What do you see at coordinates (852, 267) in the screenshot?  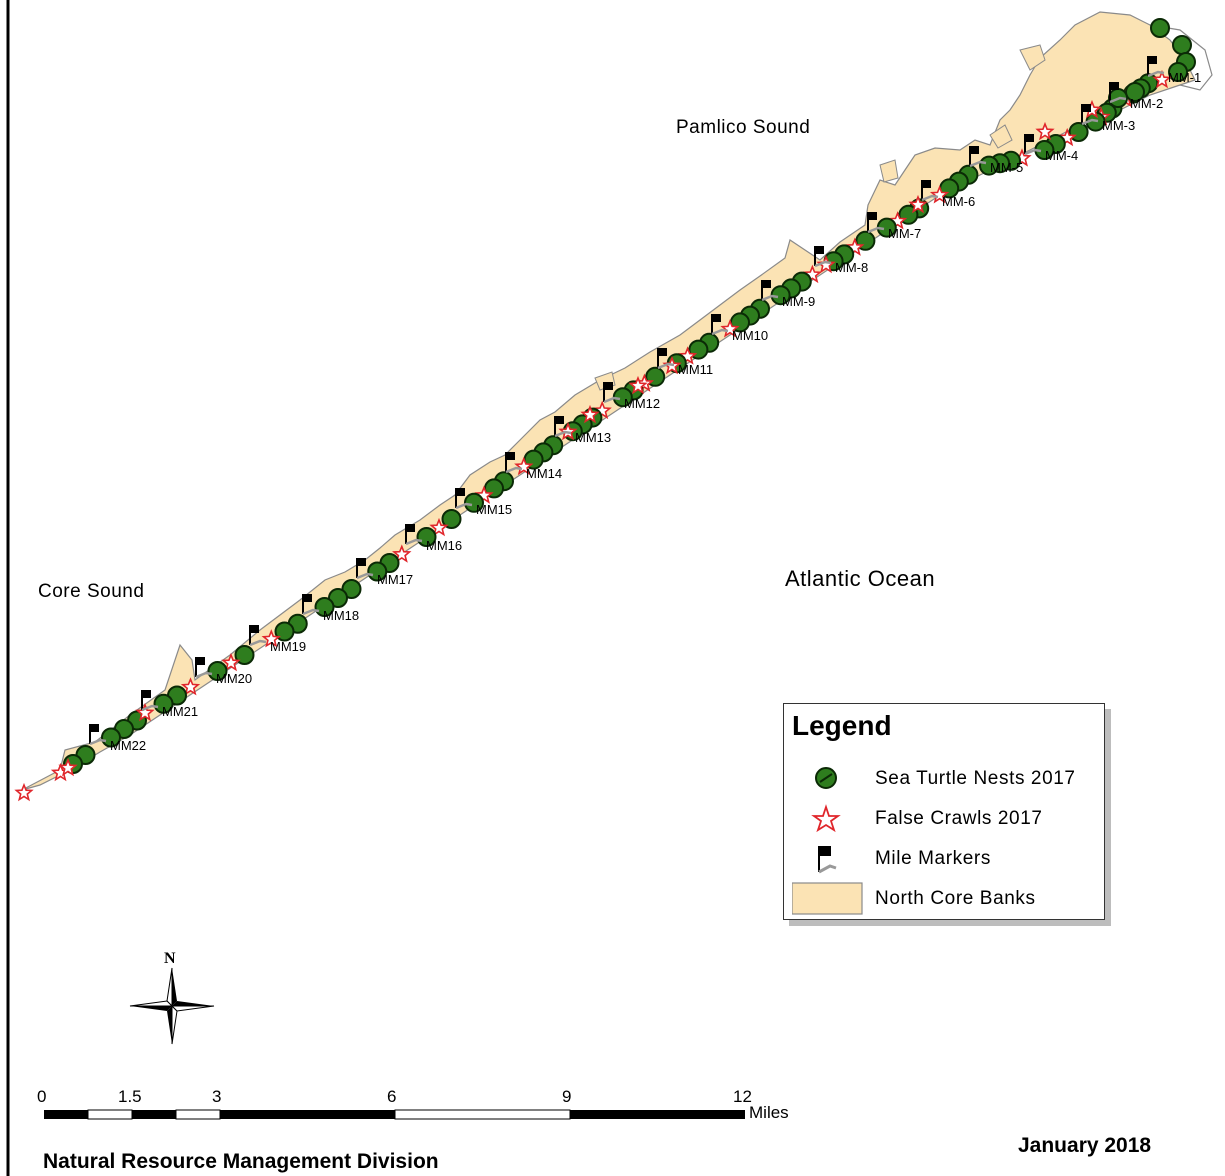 I see `mile-marker-label: MM-8` at bounding box center [852, 267].